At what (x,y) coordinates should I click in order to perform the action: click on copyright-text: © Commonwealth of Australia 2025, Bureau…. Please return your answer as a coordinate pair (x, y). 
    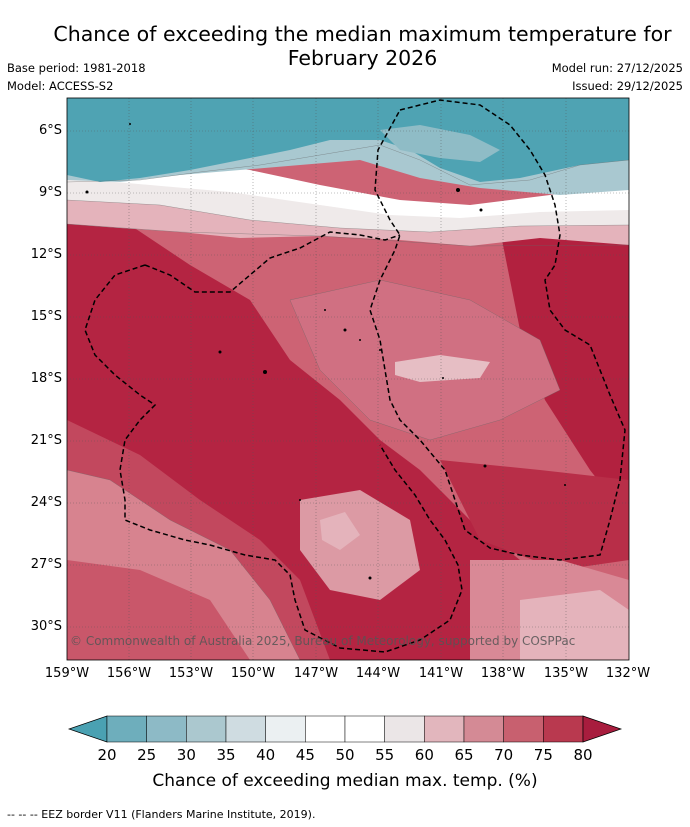
    Looking at the image, I should click on (323, 641).